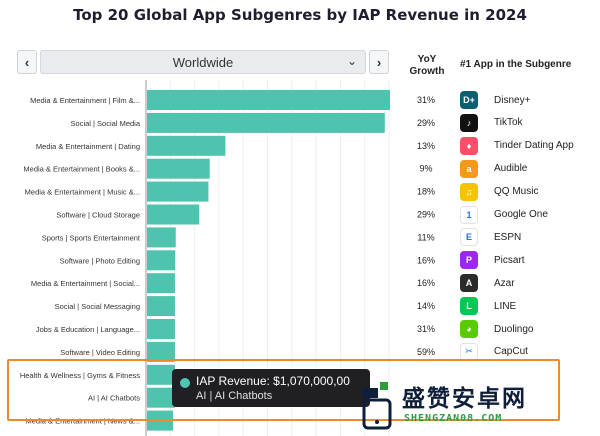 The image size is (600, 436). What do you see at coordinates (521, 214) in the screenshot?
I see `top-app-name: Google One` at bounding box center [521, 214].